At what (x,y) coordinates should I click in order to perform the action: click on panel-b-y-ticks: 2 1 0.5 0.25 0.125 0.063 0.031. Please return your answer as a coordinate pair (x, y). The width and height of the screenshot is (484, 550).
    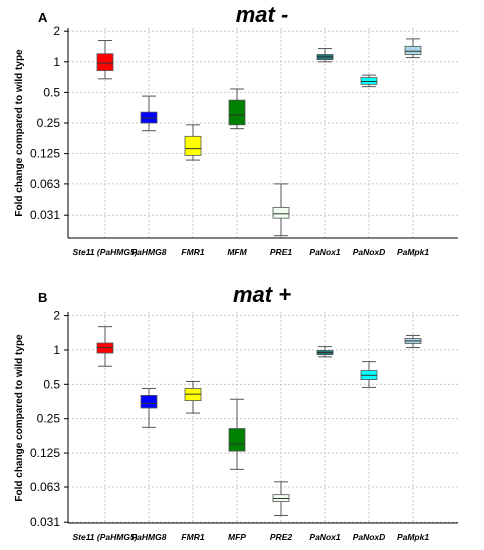
    Looking at the image, I should click on (49, 419).